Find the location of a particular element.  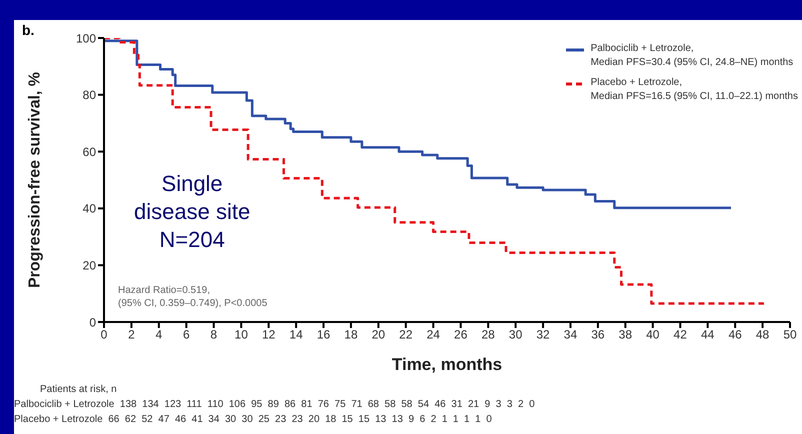

x-tick-label: 44 is located at coordinates (708, 335).